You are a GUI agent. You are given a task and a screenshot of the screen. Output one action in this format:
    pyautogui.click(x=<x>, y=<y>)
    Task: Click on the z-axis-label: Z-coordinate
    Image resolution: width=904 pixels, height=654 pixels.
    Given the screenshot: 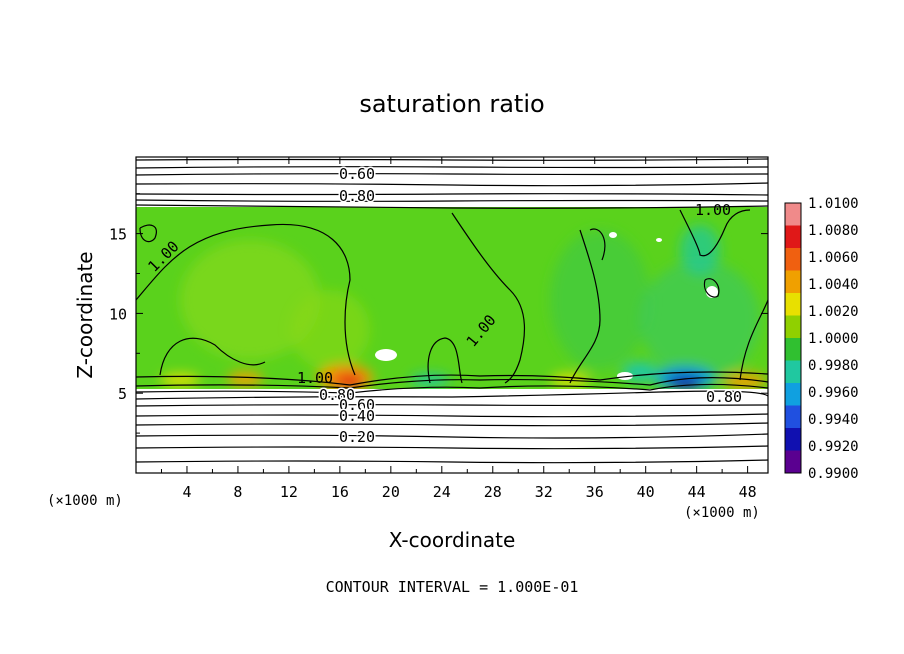 What is the action you would take?
    pyautogui.click(x=85, y=314)
    